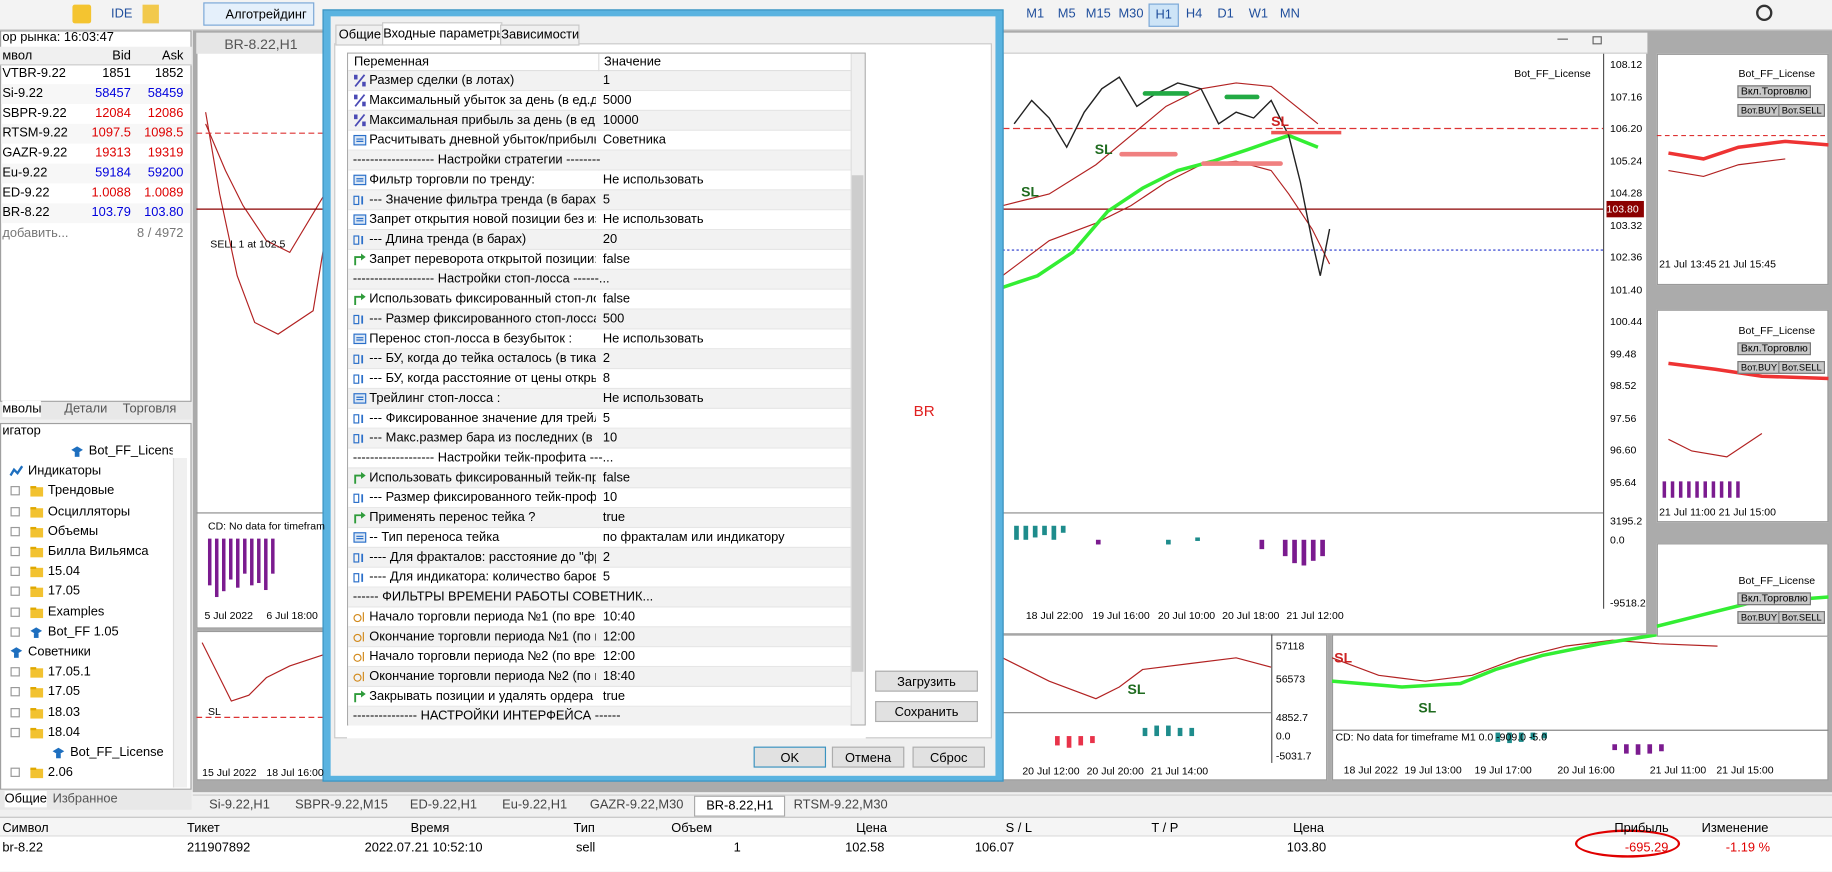 The height and width of the screenshot is (872, 1832). I want to click on chart-tab: Eu-9.22,H1, so click(535, 805).